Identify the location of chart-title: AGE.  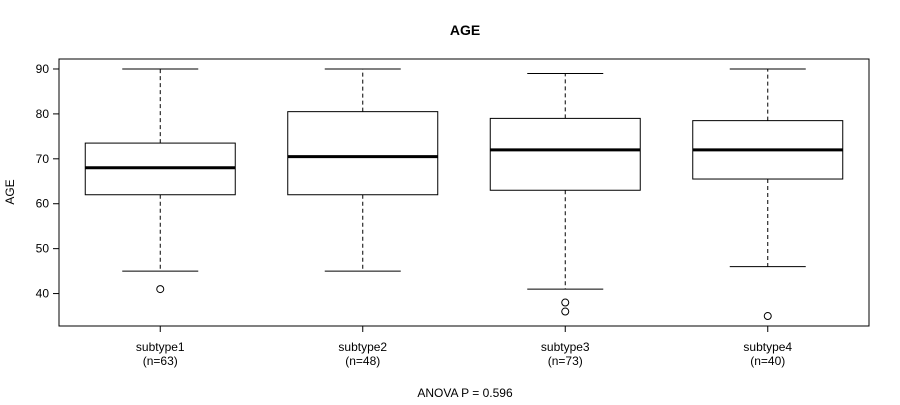
(465, 30).